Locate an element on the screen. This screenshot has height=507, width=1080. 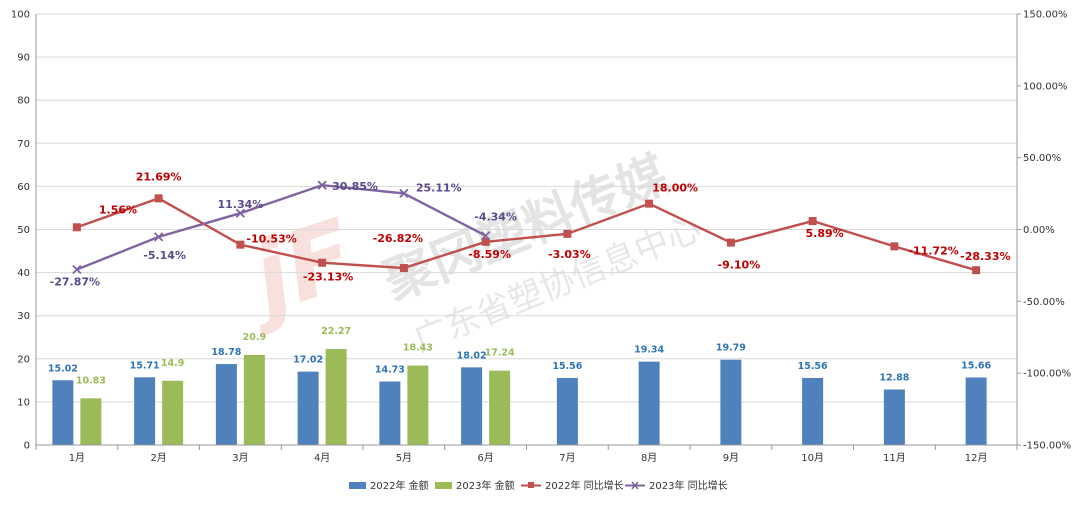
y-right-tick-label: 0.00% is located at coordinates (1039, 230).